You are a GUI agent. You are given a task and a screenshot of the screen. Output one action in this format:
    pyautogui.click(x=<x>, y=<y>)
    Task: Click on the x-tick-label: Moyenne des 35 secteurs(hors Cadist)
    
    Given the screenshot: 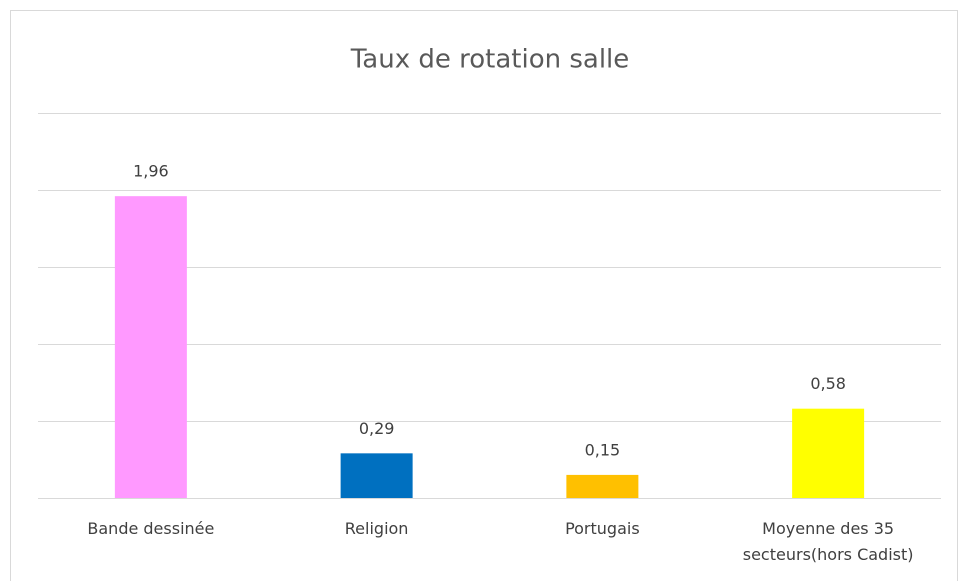 What is the action you would take?
    pyautogui.click(x=828, y=541)
    